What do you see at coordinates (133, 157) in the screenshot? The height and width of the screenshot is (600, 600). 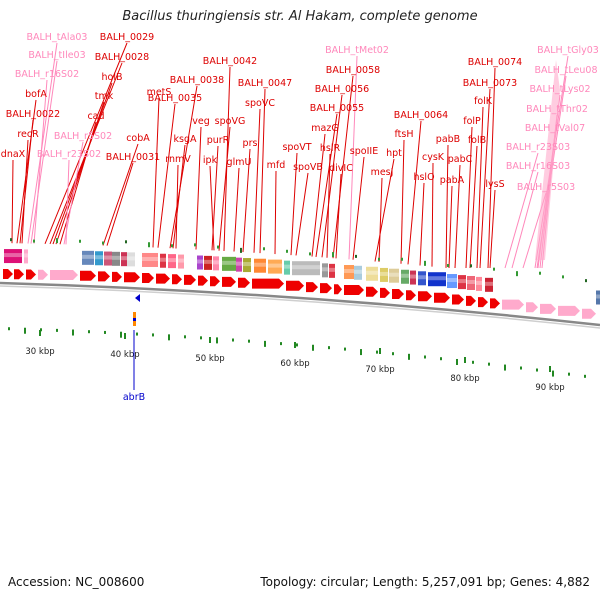 I see `gene-label-balh_0031: BALH_0031` at bounding box center [133, 157].